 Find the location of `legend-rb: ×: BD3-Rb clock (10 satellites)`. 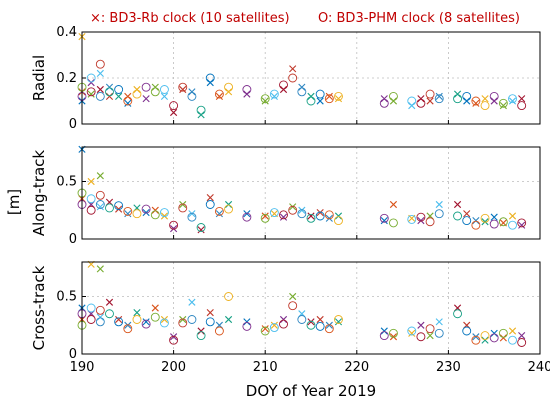

legend-rb: ×: BD3-Rb clock (10 satellites) is located at coordinates (190, 18).